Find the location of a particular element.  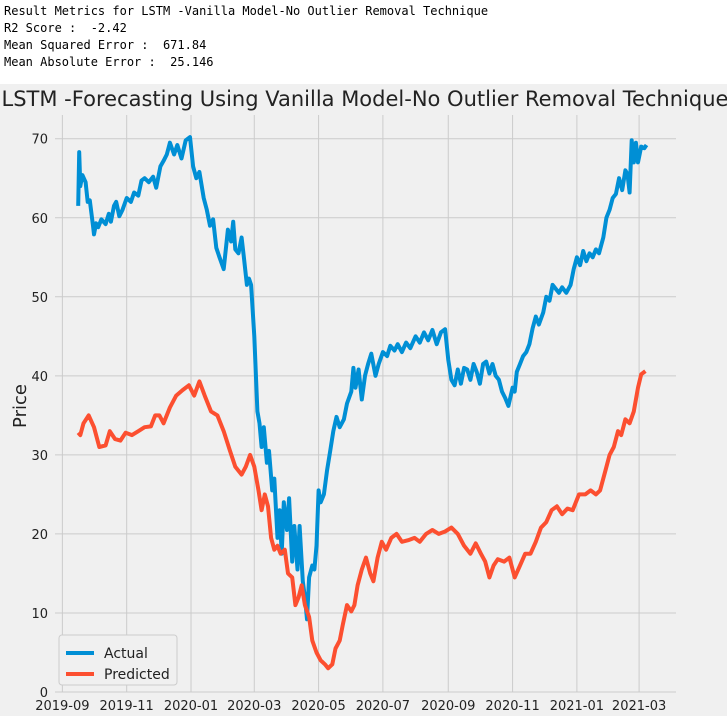

legend-predicted-label: Predicted is located at coordinates (137, 675).